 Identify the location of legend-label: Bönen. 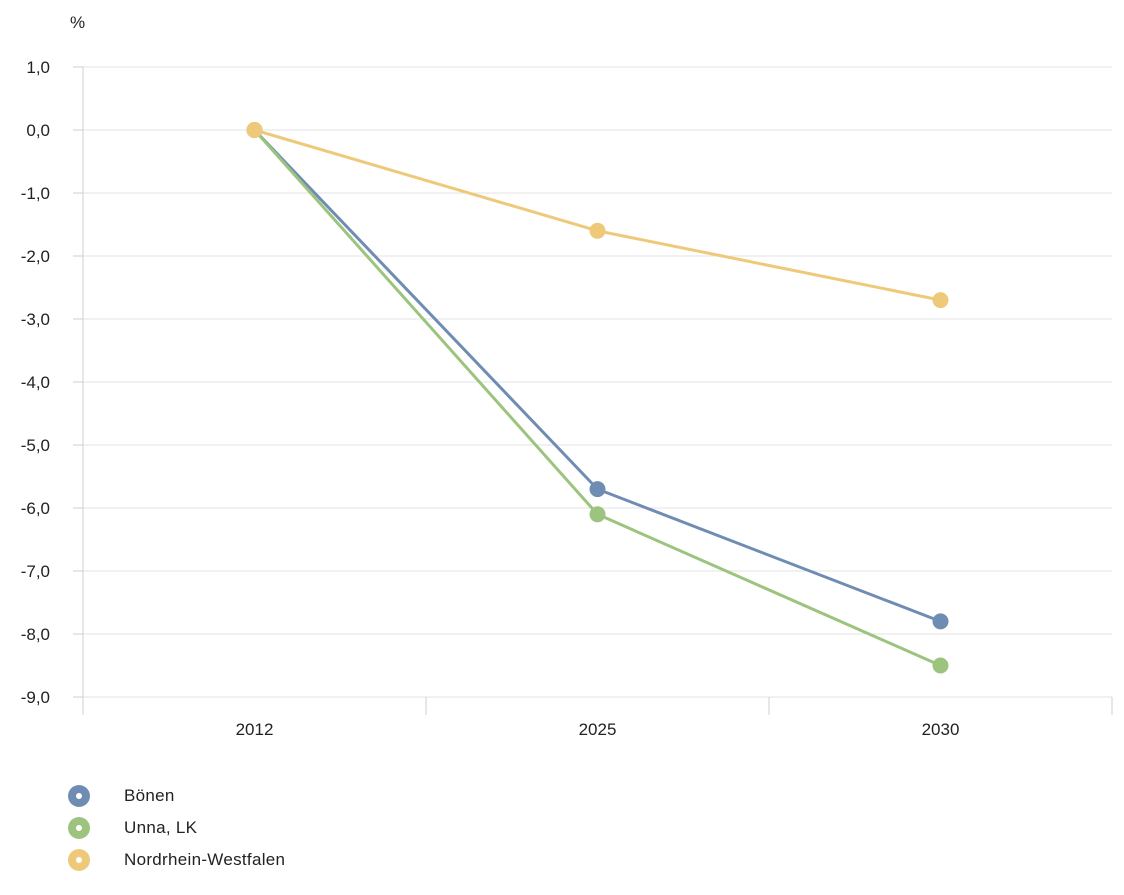
(149, 795).